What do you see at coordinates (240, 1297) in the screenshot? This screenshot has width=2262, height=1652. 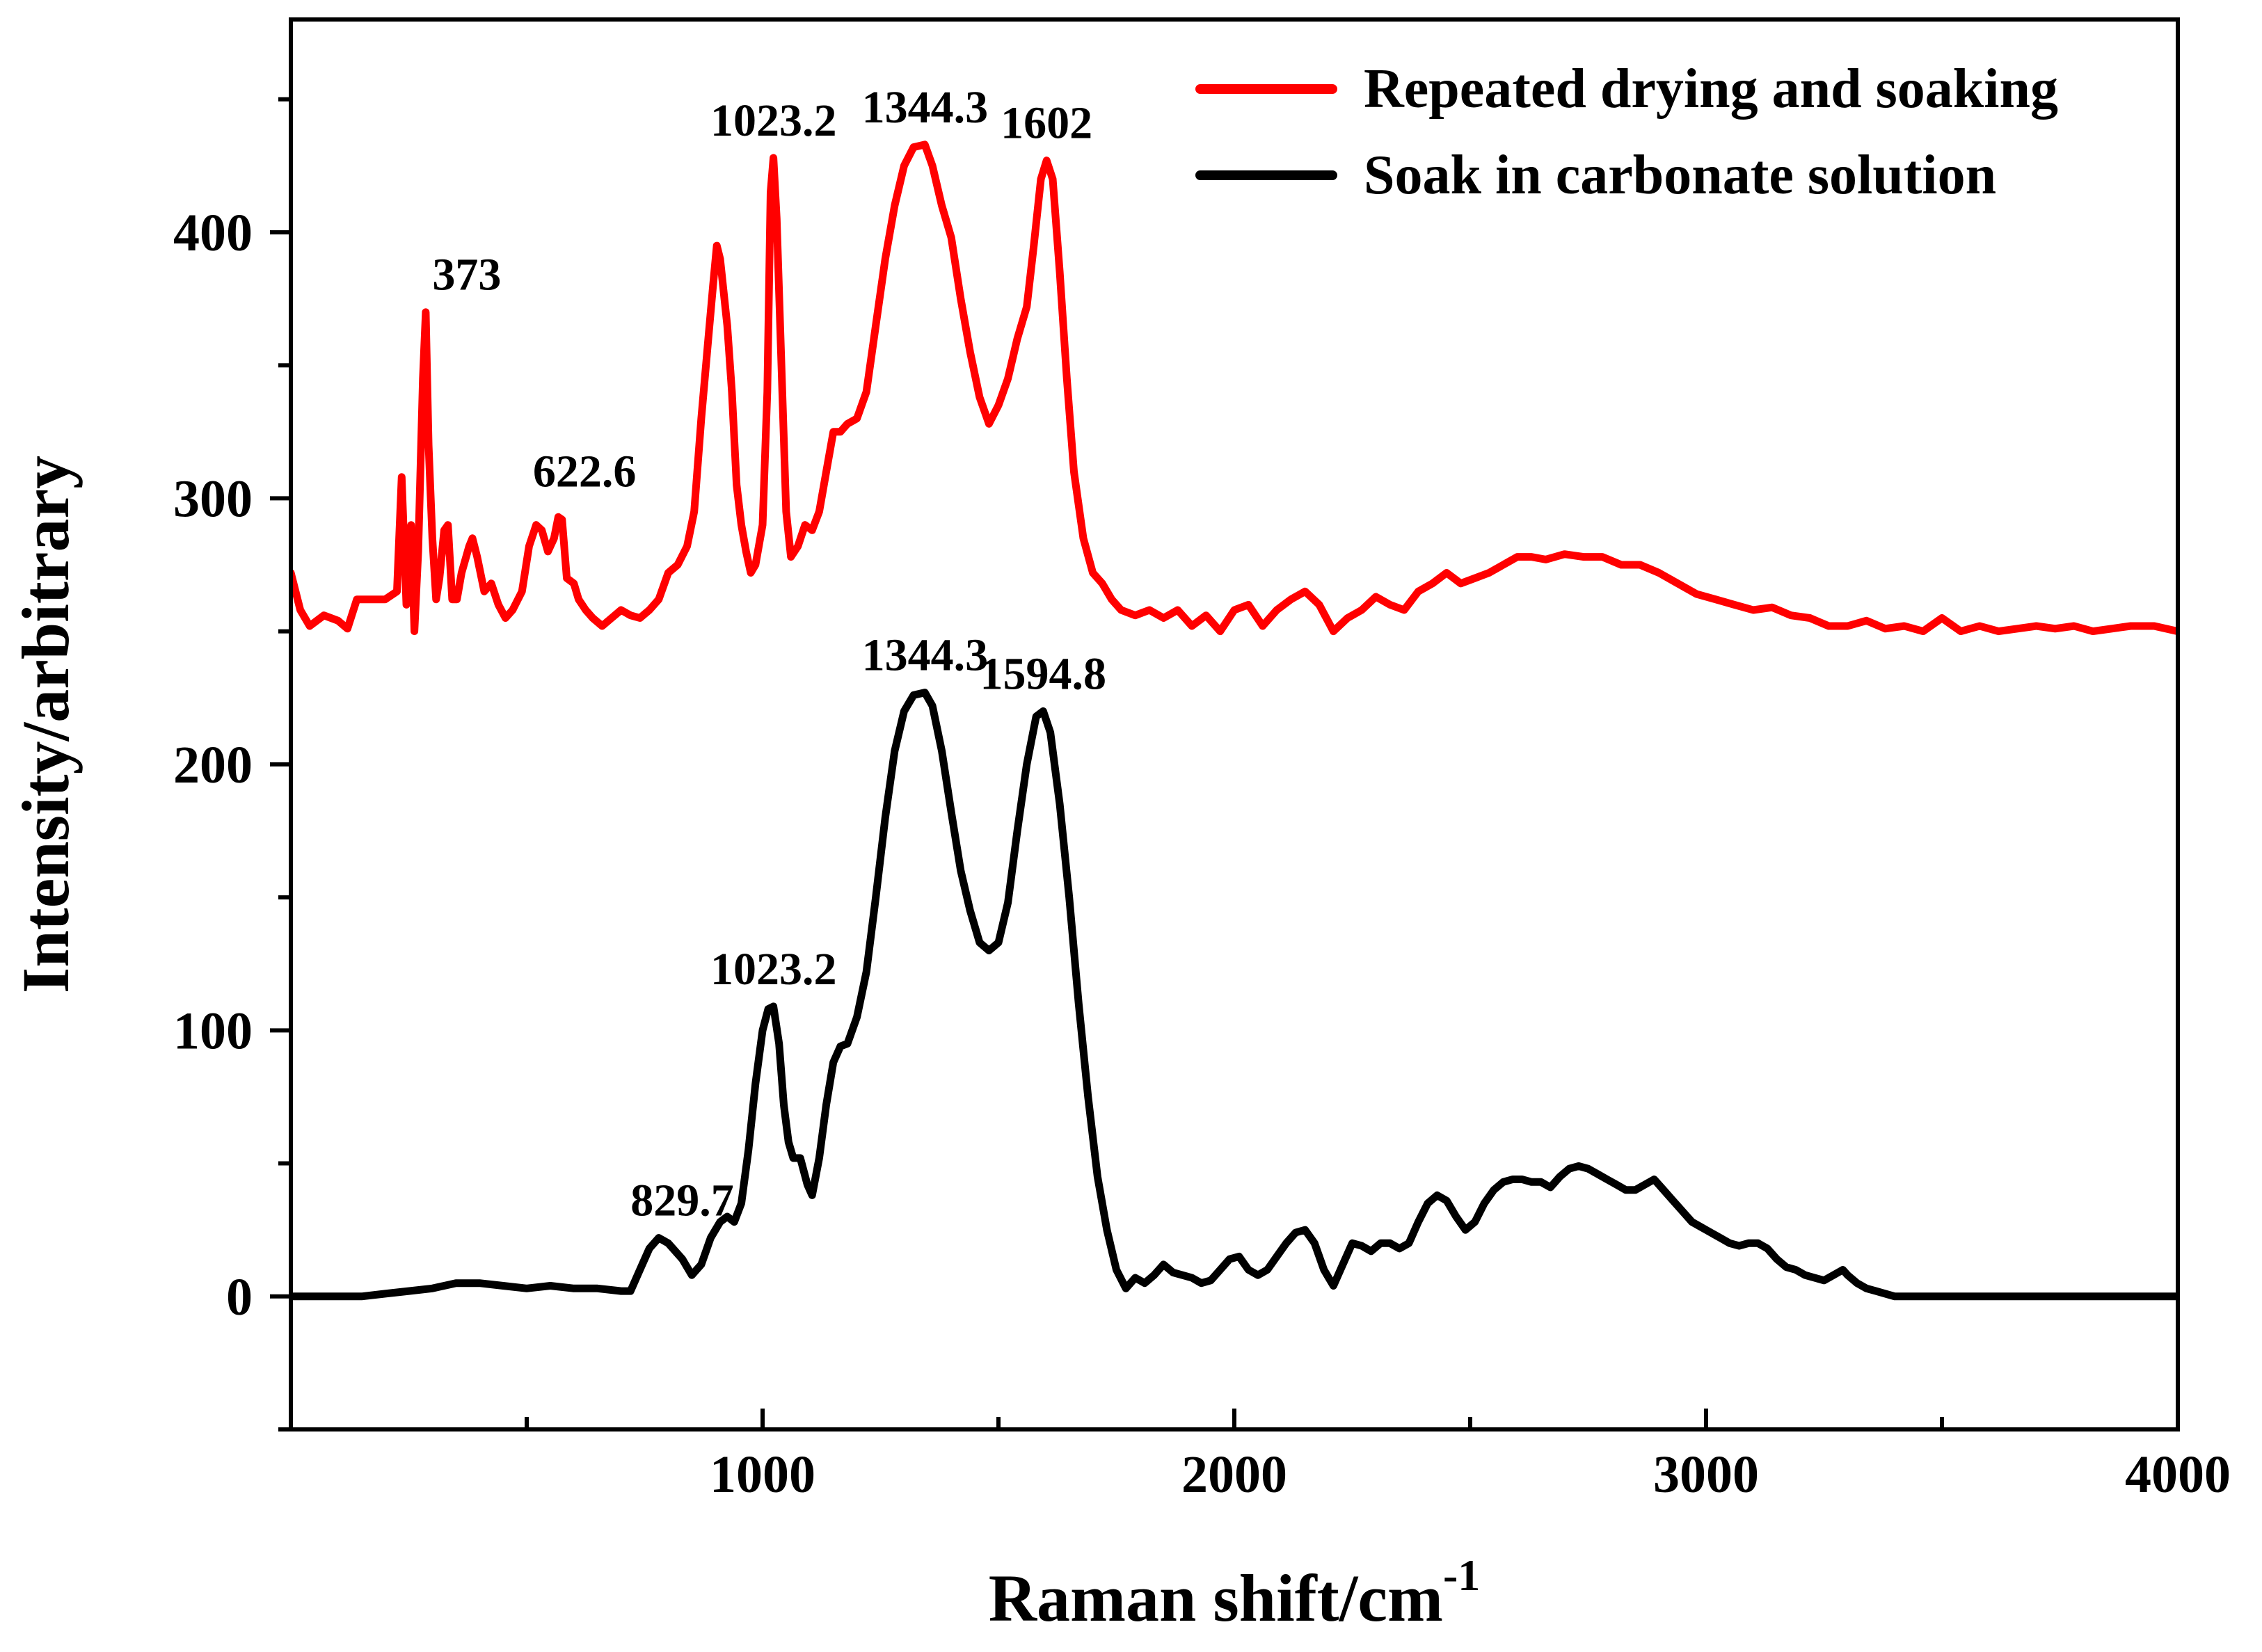 I see `y-tick-label: 0` at bounding box center [240, 1297].